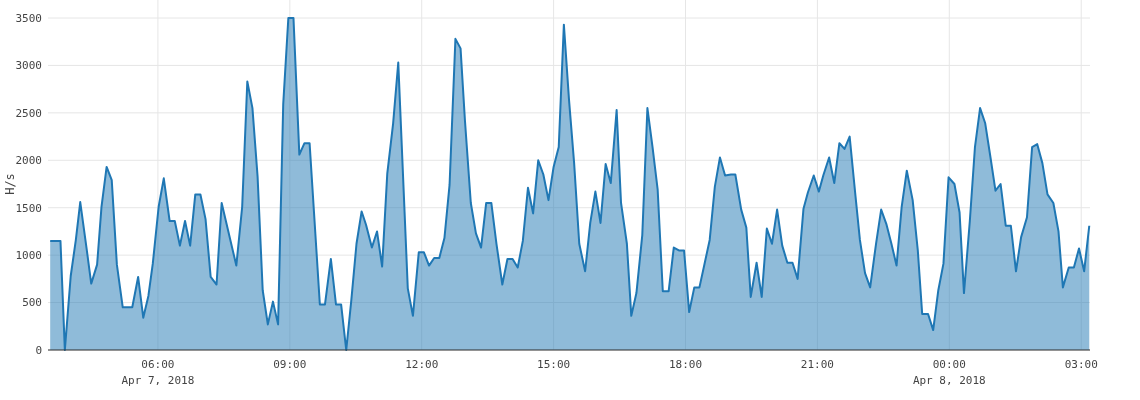 Image resolution: width=1140 pixels, height=400 pixels. Describe the element at coordinates (28, 161) in the screenshot. I see `y-tick-label: 2000` at that location.